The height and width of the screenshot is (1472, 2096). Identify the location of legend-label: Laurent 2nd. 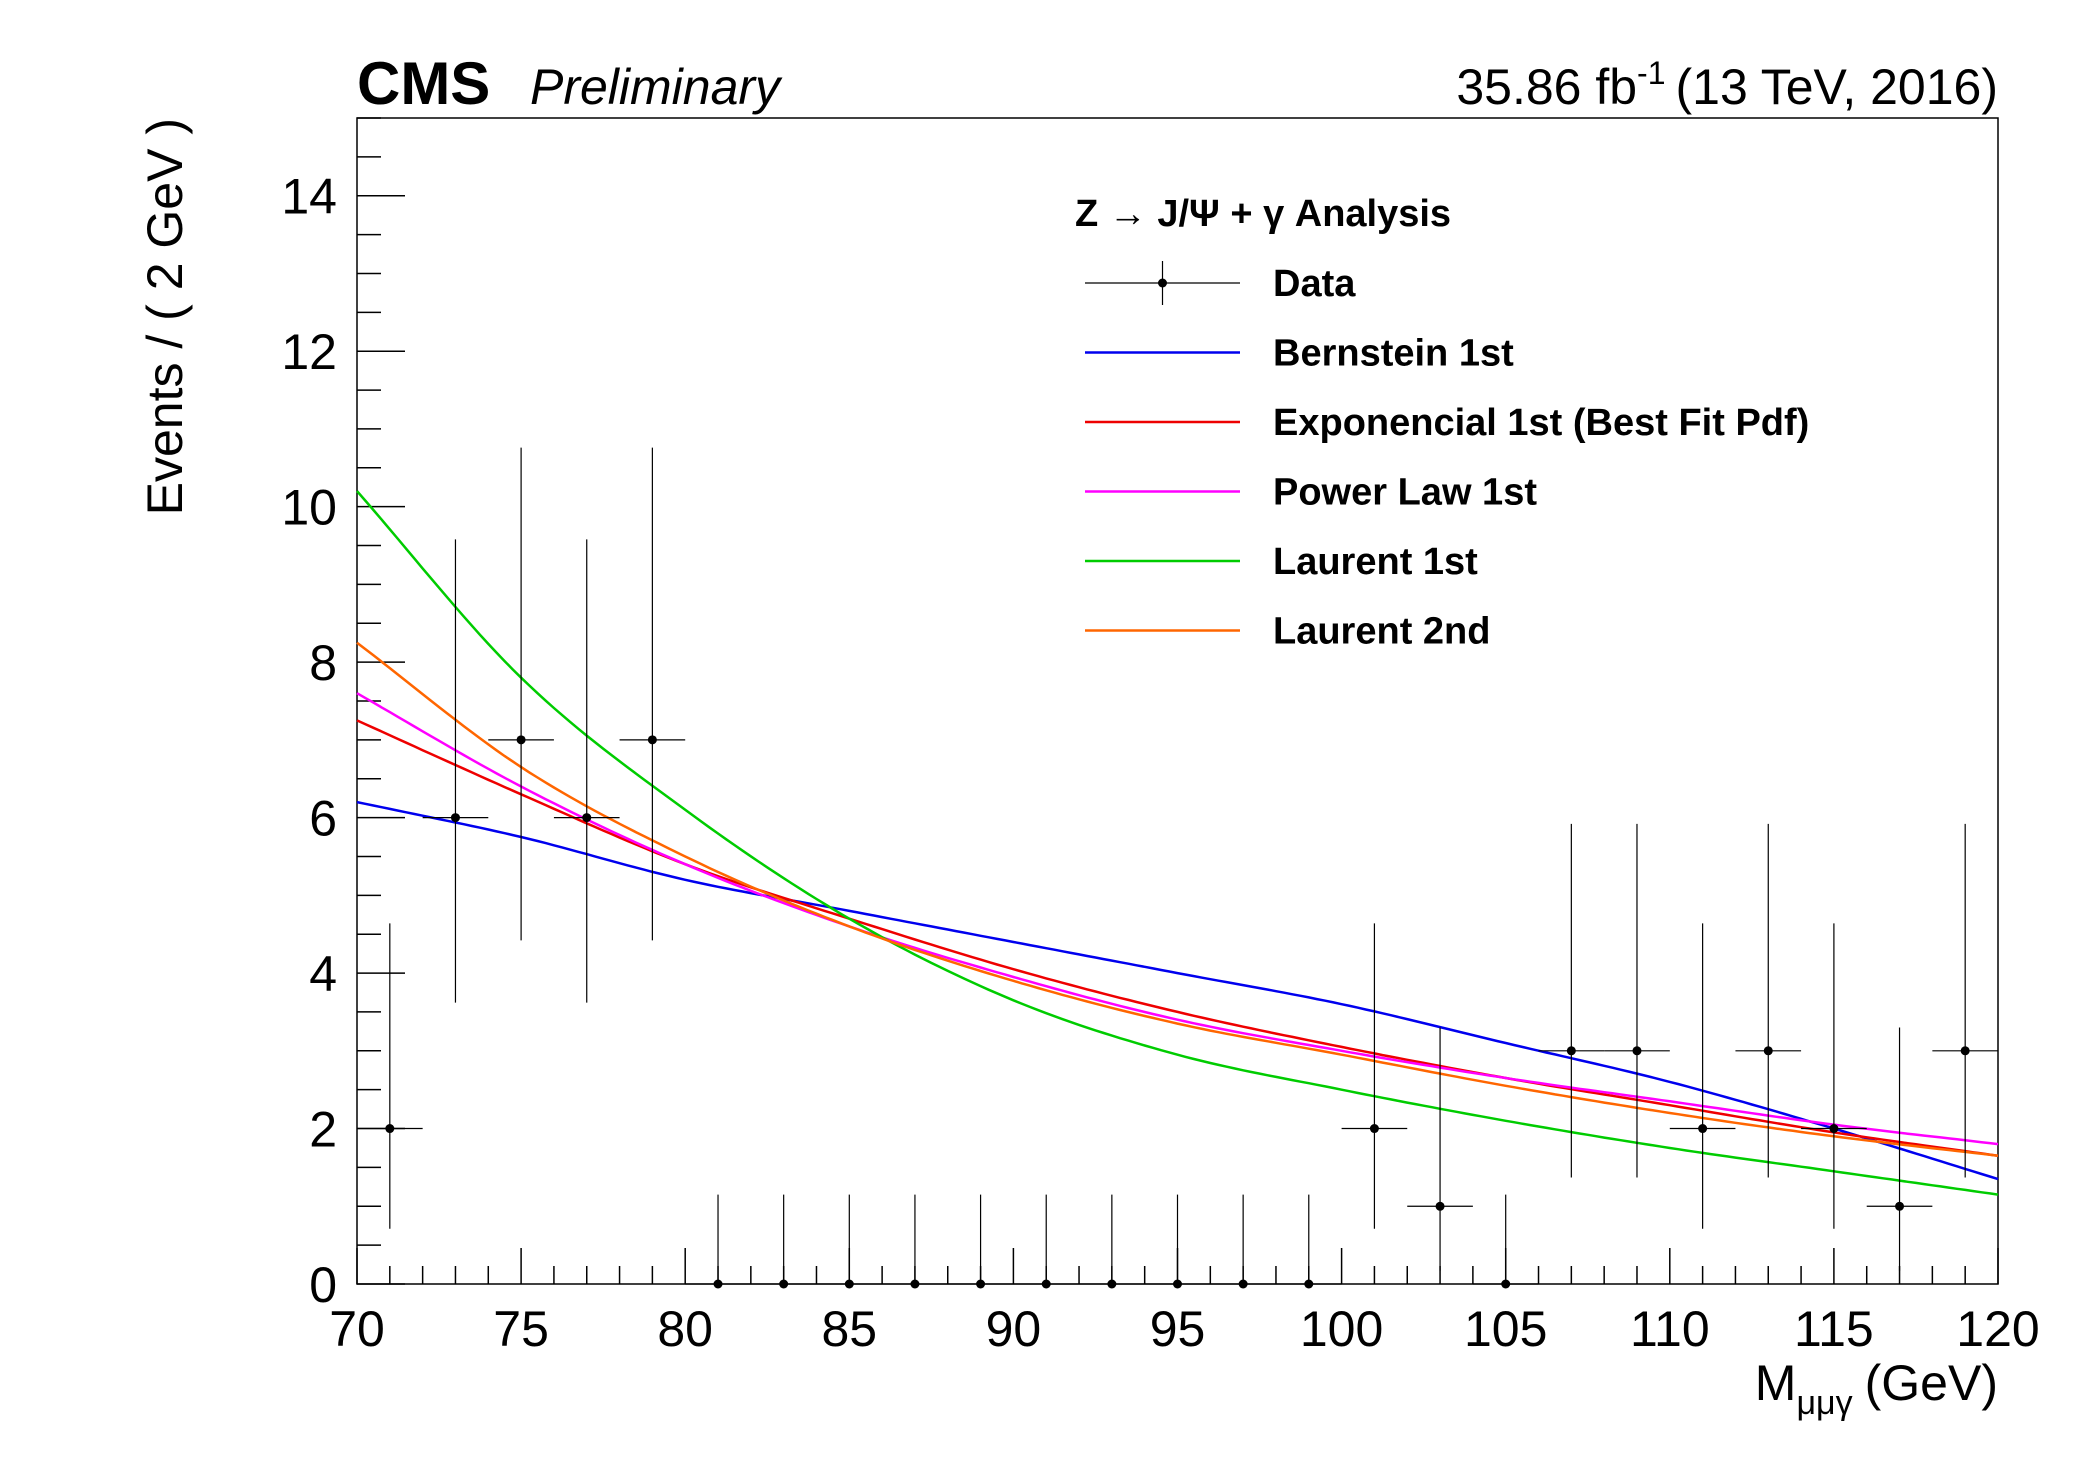
(1381, 632).